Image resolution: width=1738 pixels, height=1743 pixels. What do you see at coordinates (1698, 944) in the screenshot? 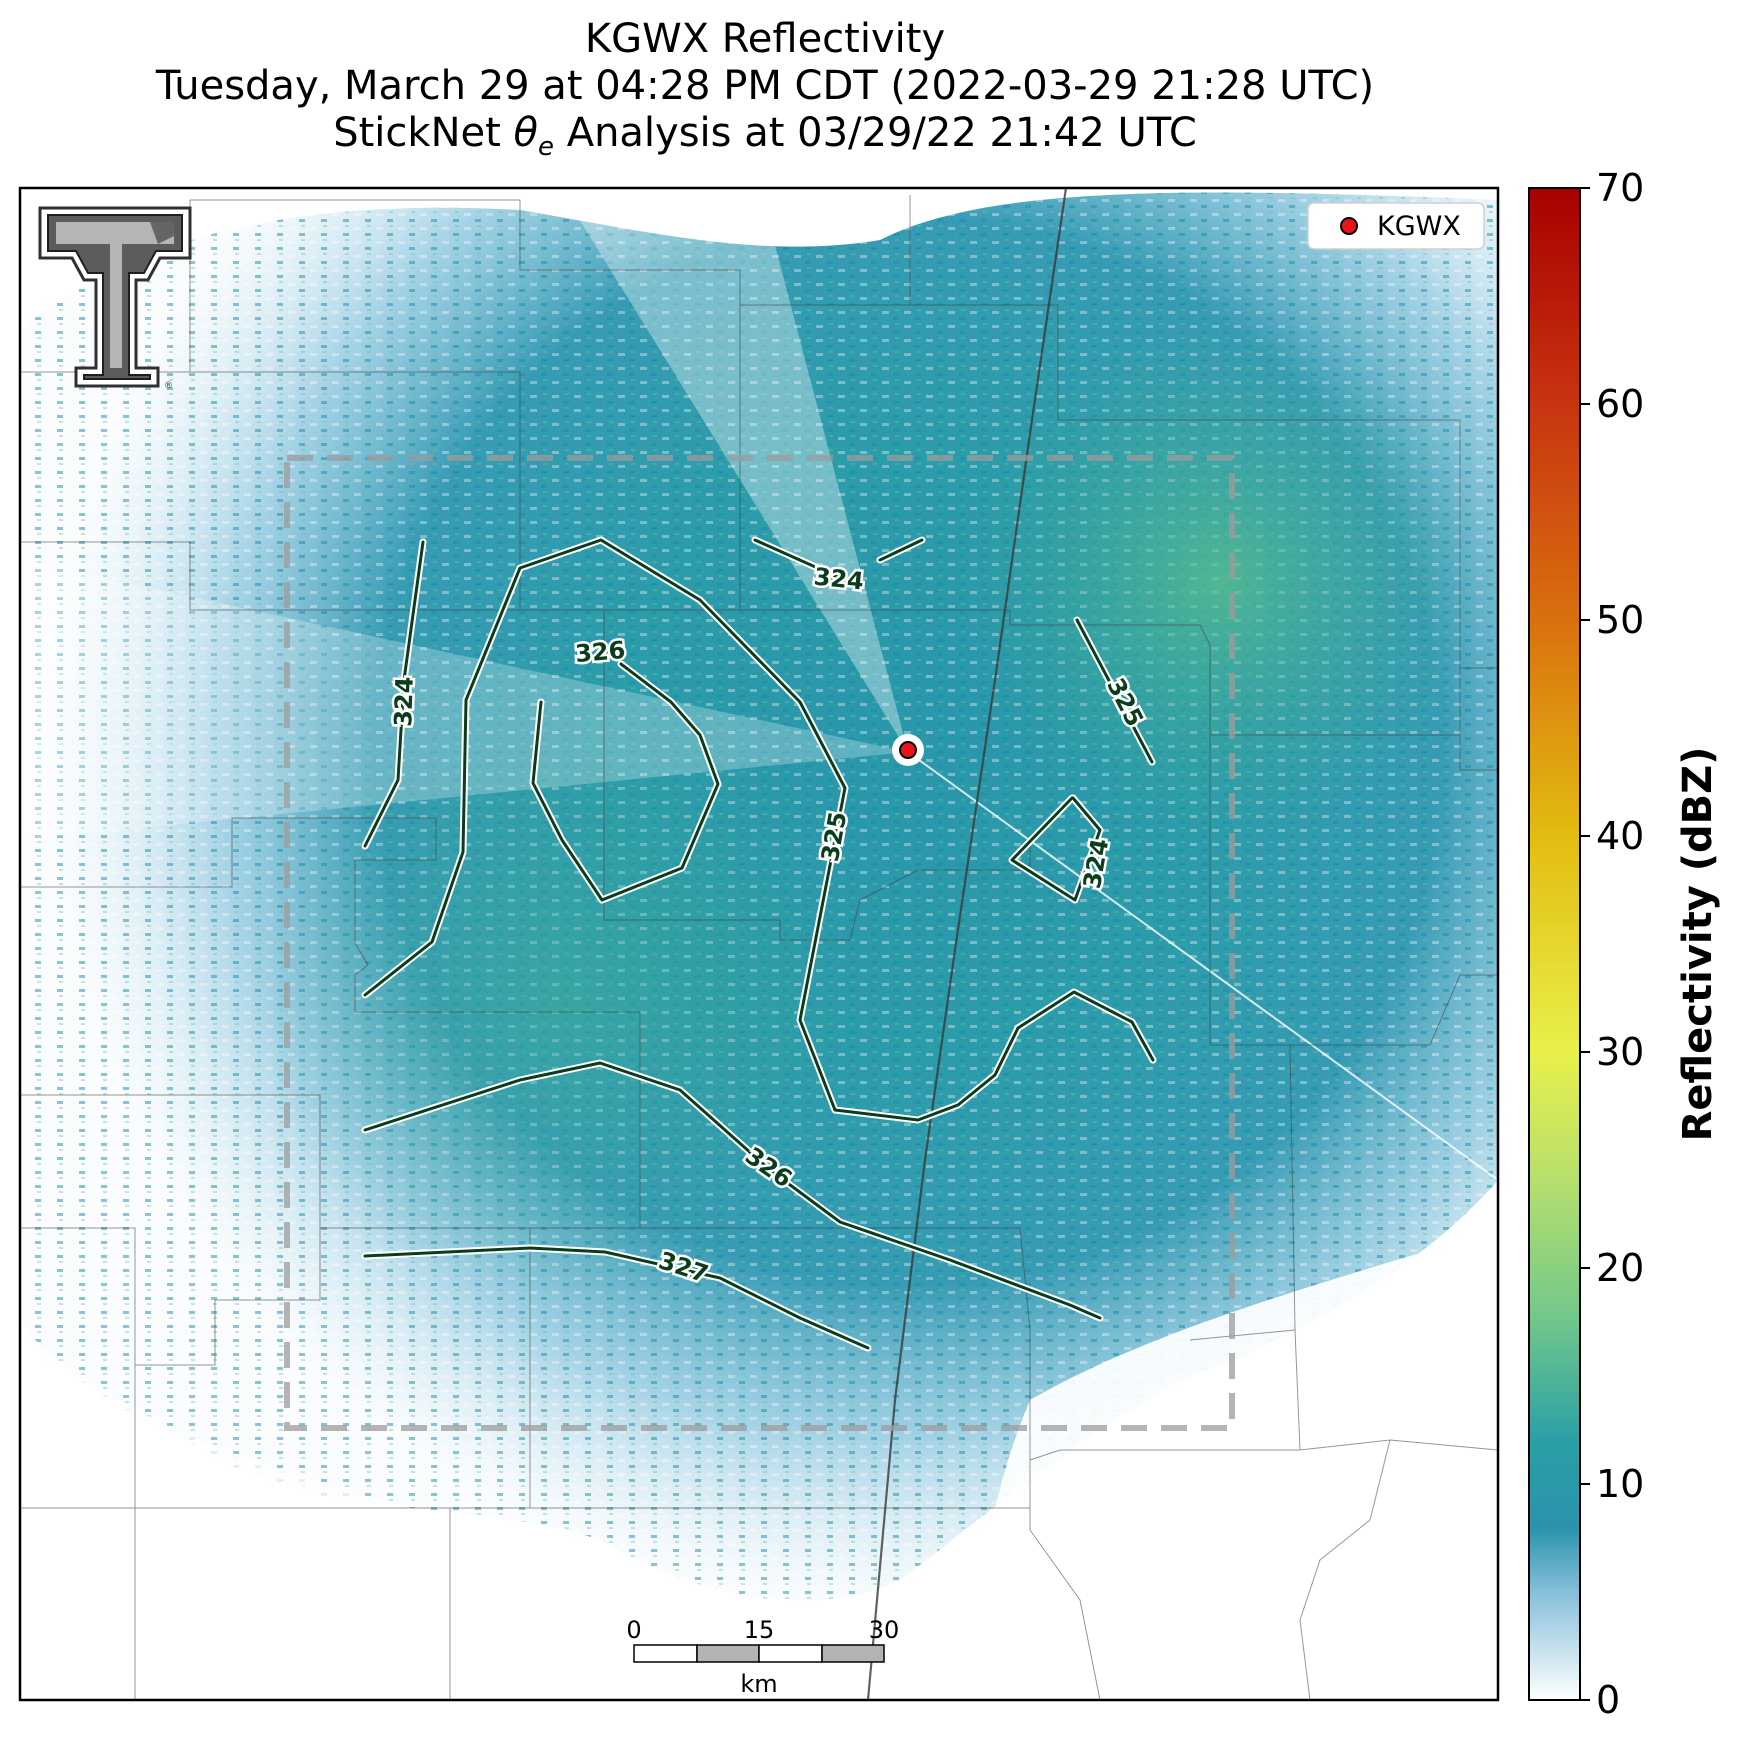
I see `colorbar-label: Reflectivity (dBZ)` at bounding box center [1698, 944].